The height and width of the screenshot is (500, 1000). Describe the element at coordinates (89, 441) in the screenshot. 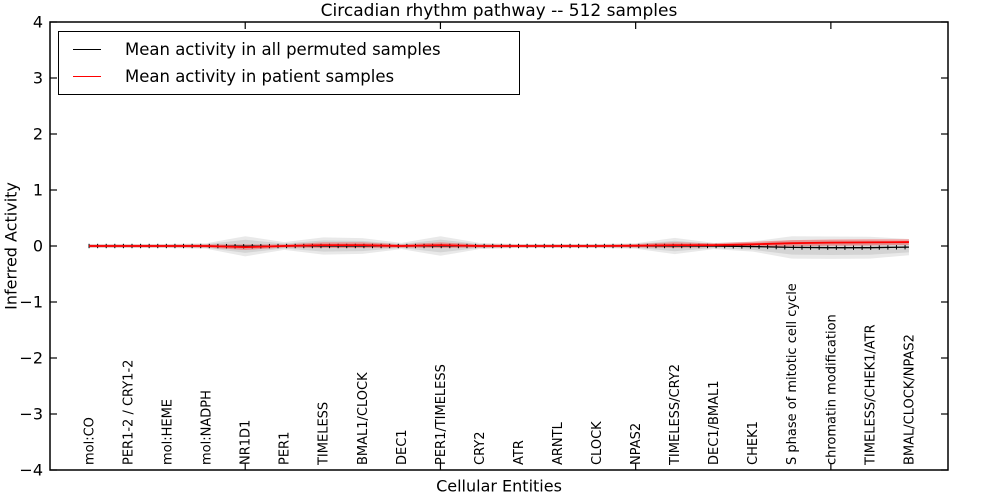

I see `category-label: mol:CO` at that location.